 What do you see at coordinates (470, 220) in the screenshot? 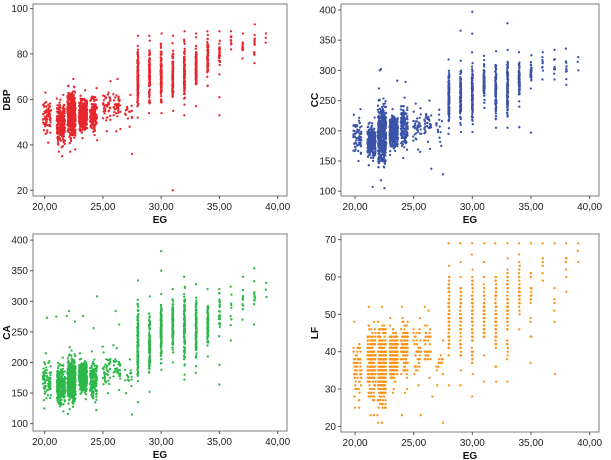
I see `x-axis-title: EG` at bounding box center [470, 220].